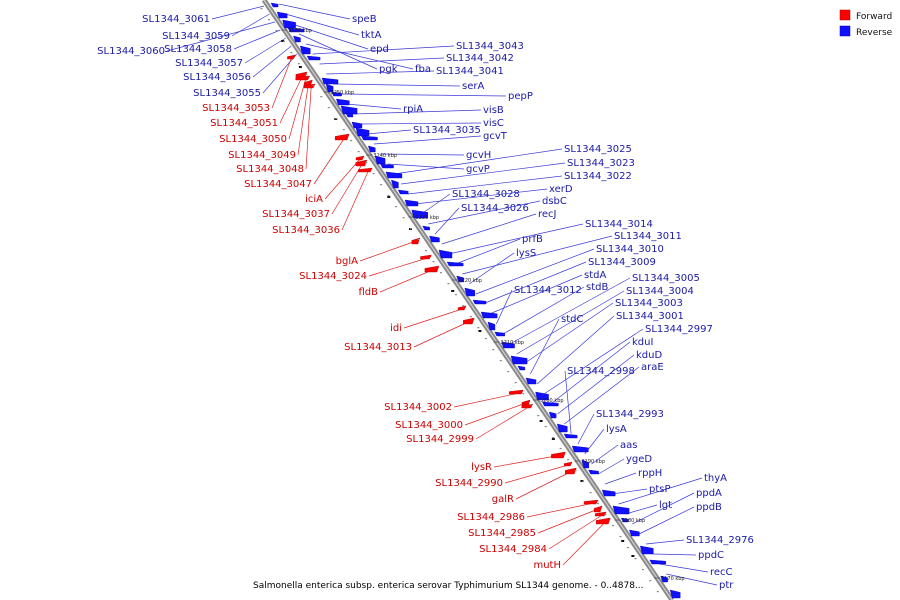  Describe the element at coordinates (440, 439) in the screenshot. I see `forward-gene-label: SL1344_2999` at that location.